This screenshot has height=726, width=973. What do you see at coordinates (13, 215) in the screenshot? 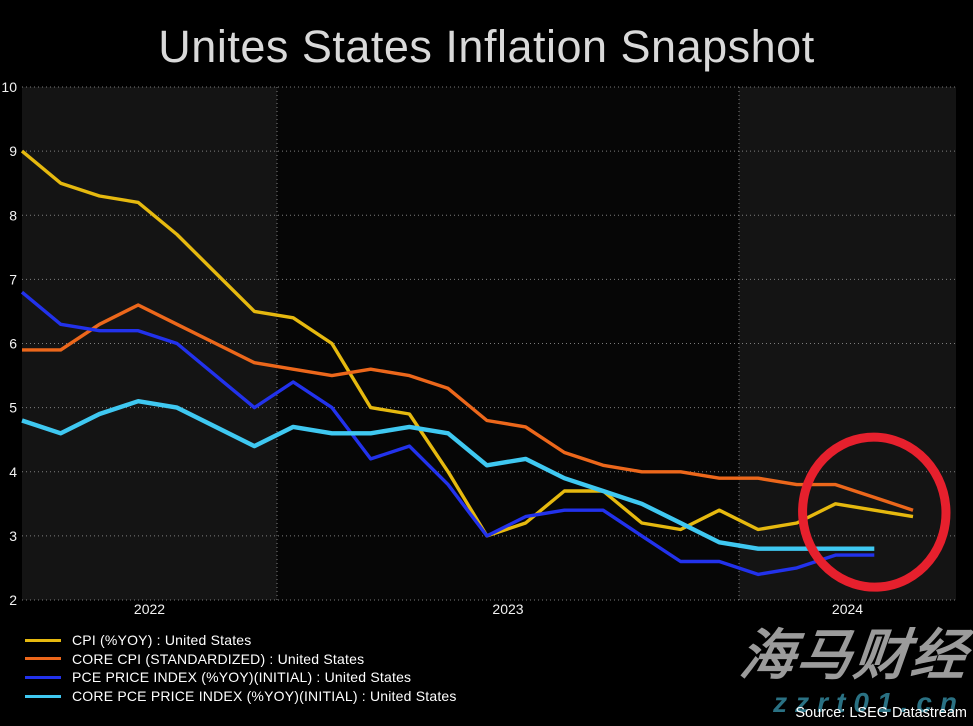
I see `y-tick-label-8: 8` at bounding box center [13, 215].